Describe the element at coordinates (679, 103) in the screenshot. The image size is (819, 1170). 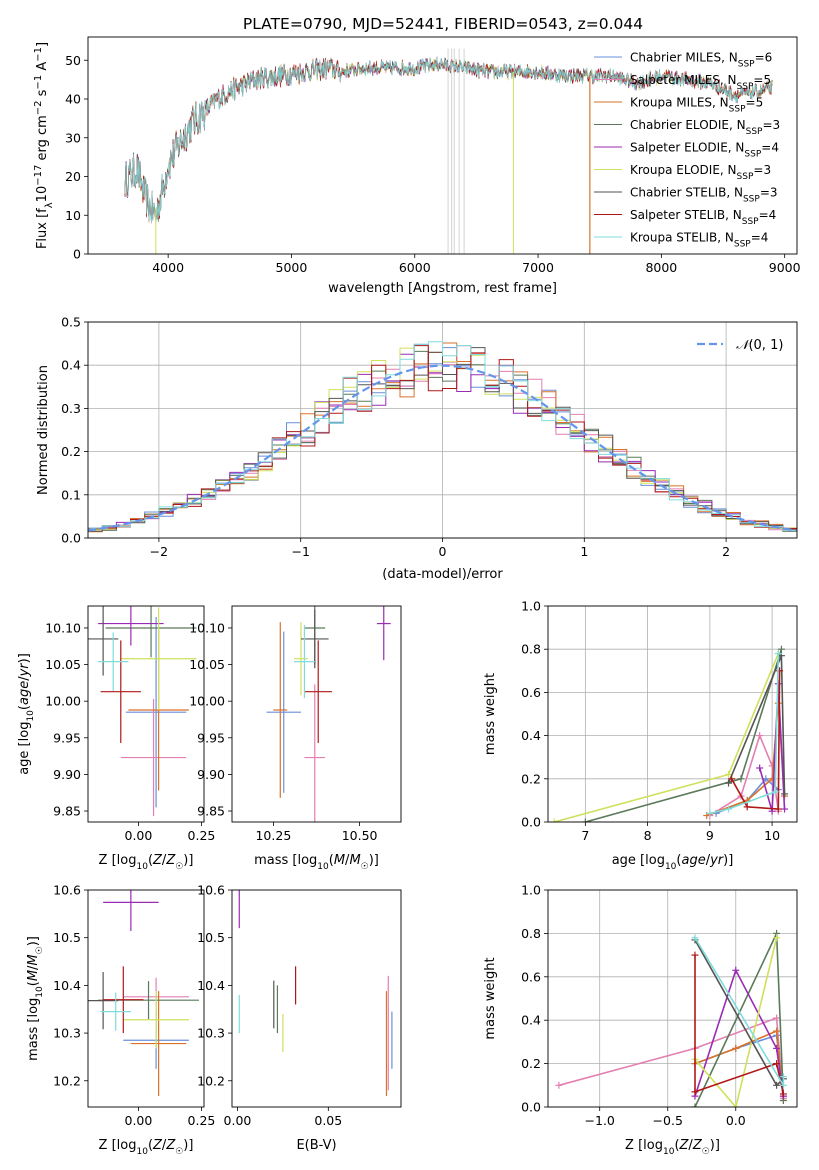
I see `label-part: Kroupa MILES, N` at that location.